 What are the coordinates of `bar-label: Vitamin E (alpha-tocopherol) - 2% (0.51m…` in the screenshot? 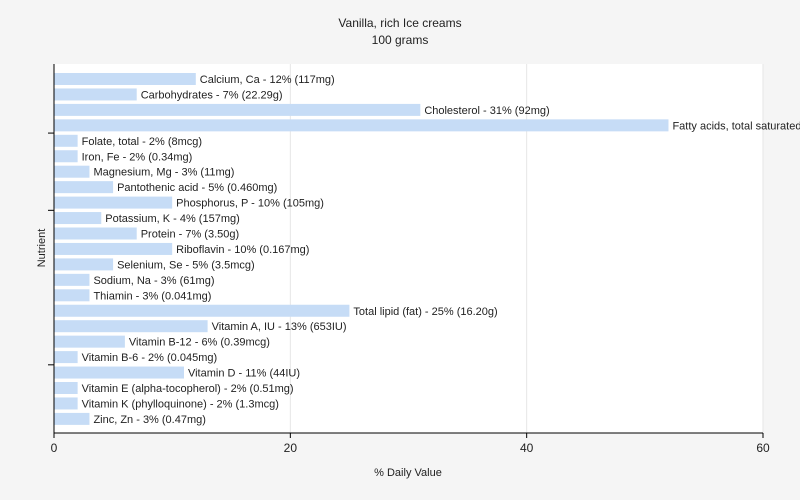 It's located at (188, 389).